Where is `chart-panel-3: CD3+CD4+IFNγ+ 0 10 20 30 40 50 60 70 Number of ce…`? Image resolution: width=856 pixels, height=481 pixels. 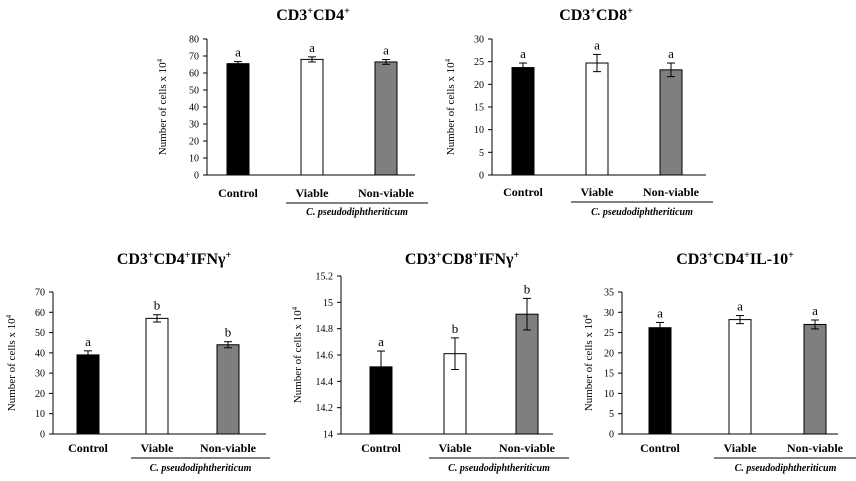
chart-panel-3: CD3+CD4+IFNγ+ 0 10 20 30 40 50 60 70 Number of ce… is located at coordinates (137, 362).